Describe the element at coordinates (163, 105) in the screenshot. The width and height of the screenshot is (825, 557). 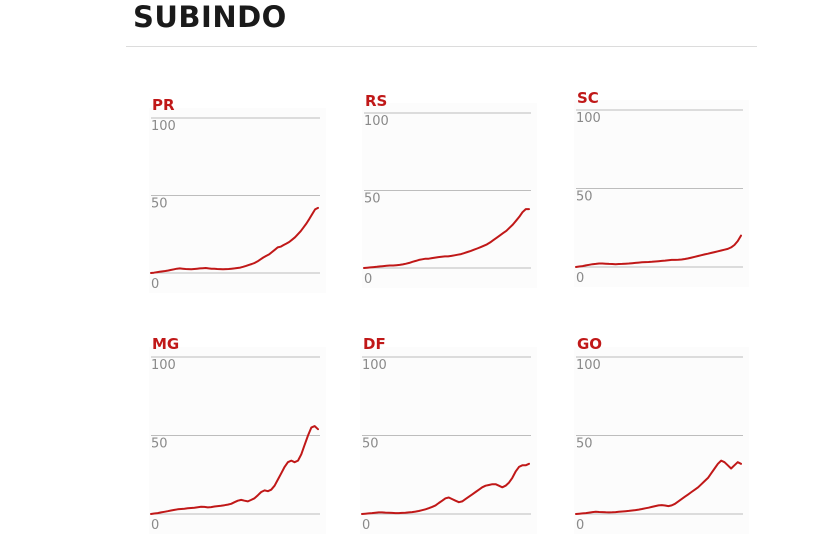
I see `chart-title: PR` at that location.